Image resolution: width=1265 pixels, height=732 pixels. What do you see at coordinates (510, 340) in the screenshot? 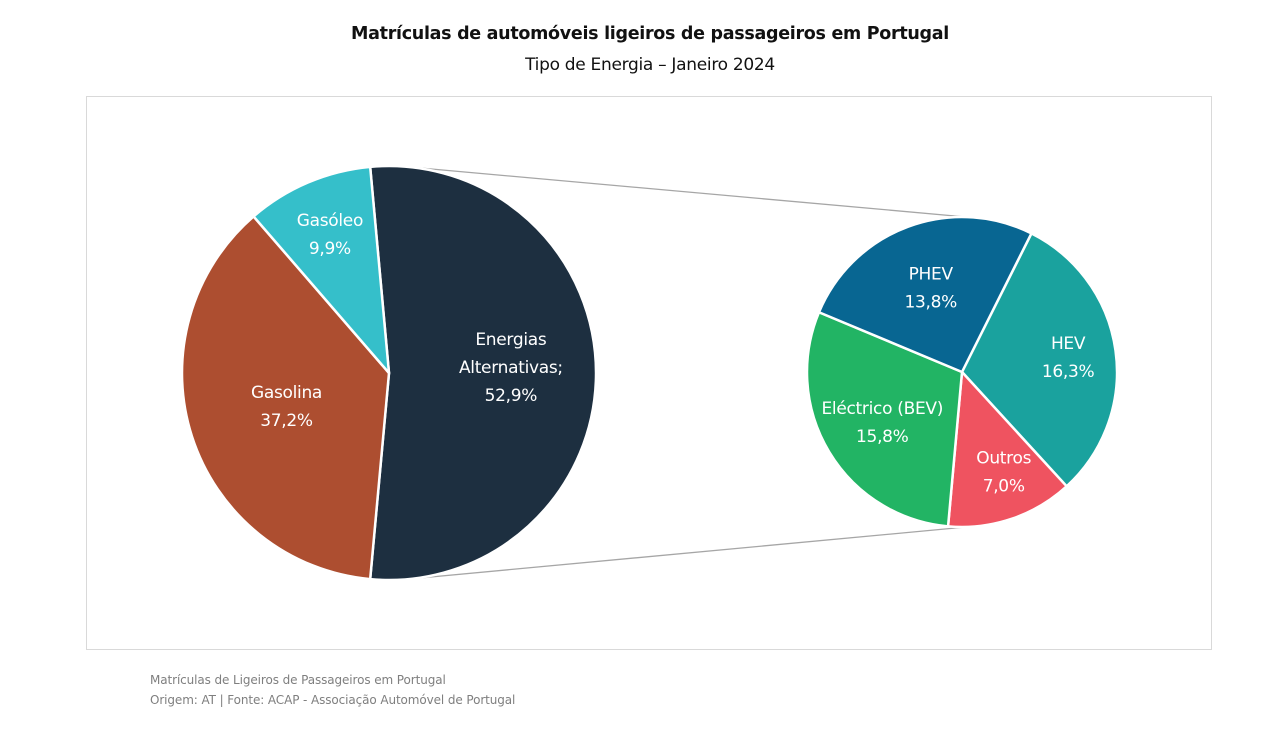
I see `label-energias-alternativas-name: Energias` at bounding box center [510, 340].